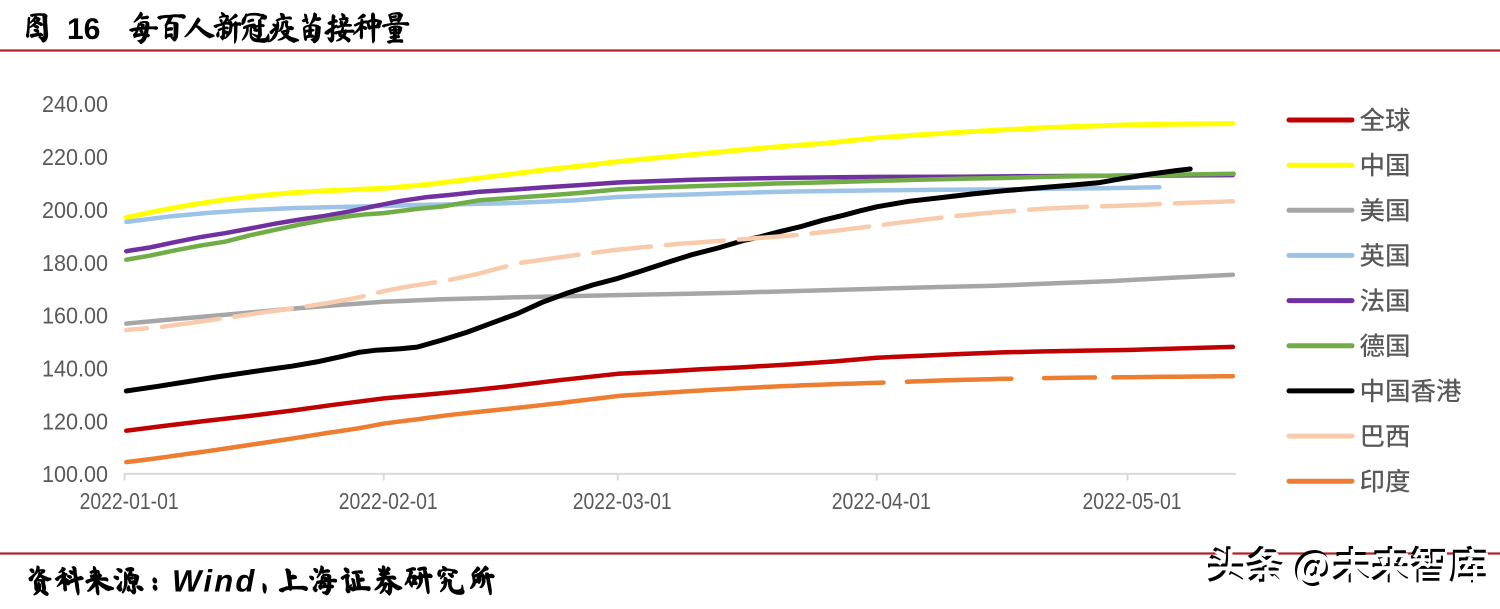 The width and height of the screenshot is (1500, 609). What do you see at coordinates (75, 316) in the screenshot?
I see `svg-text: 160.00` at bounding box center [75, 316].